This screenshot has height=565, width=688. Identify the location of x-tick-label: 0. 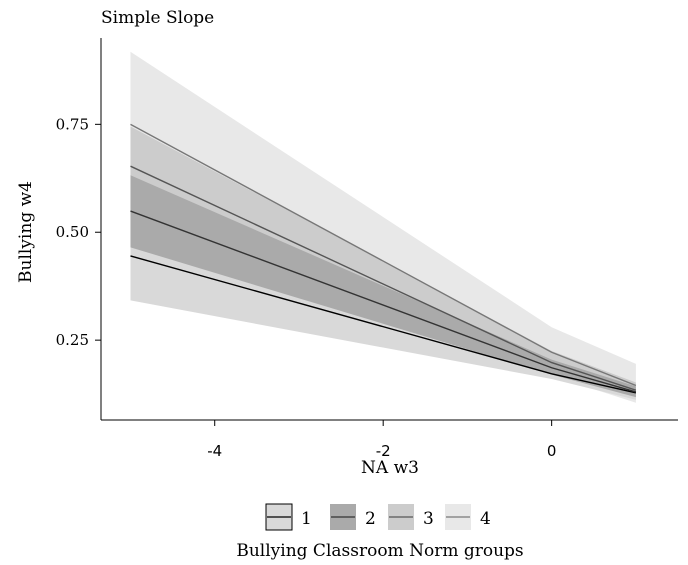
(552, 451).